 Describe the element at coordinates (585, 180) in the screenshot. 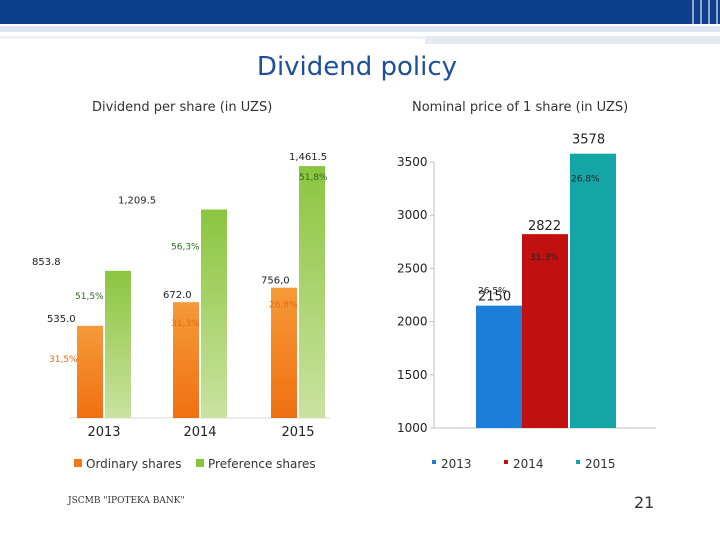

I see `annotation-price-2015: 26,8%` at that location.